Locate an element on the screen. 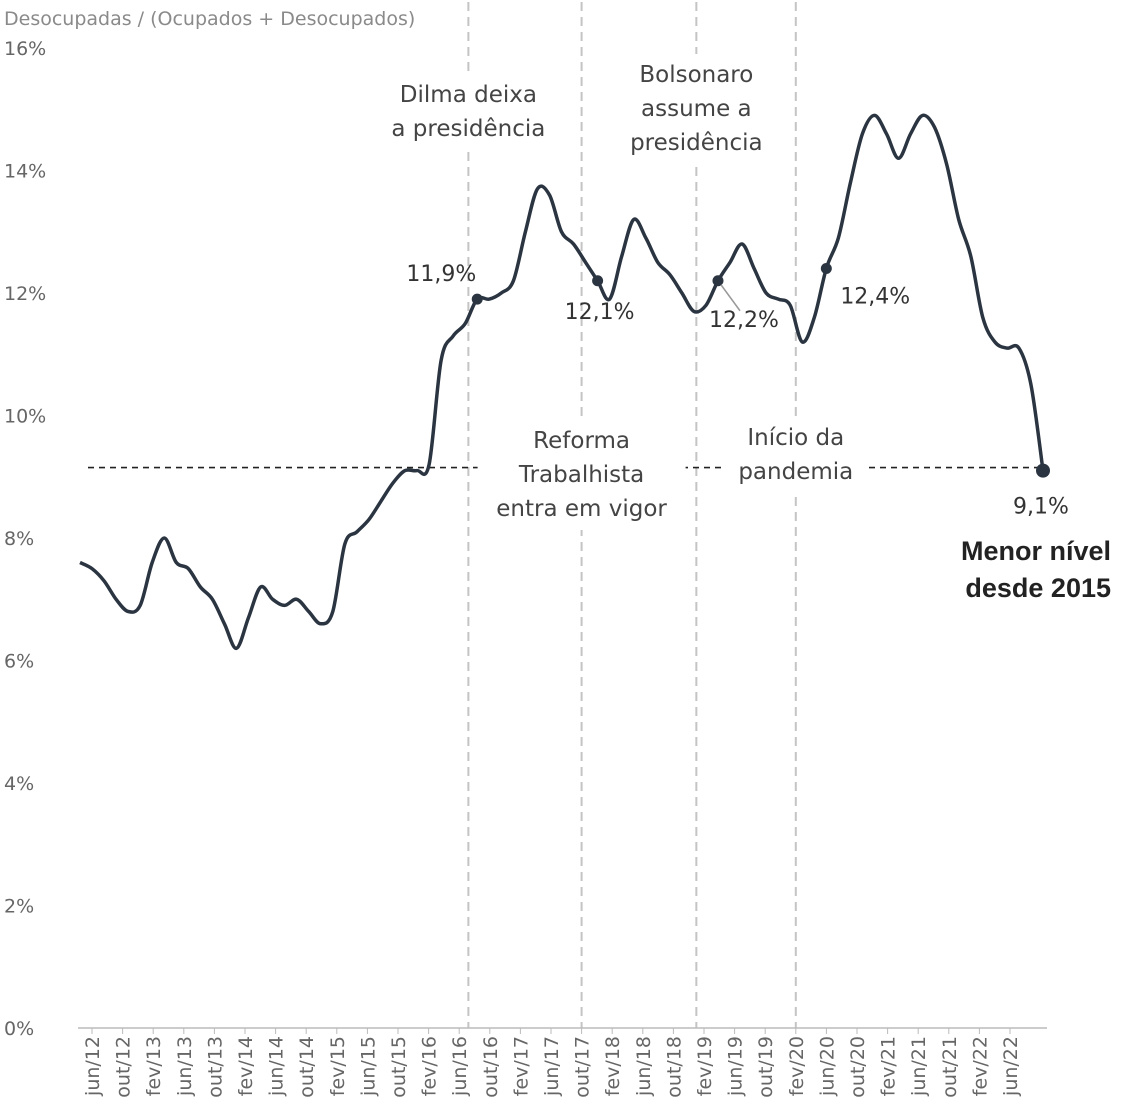 This screenshot has height=1117, width=1128. leader-line is located at coordinates (730, 298).